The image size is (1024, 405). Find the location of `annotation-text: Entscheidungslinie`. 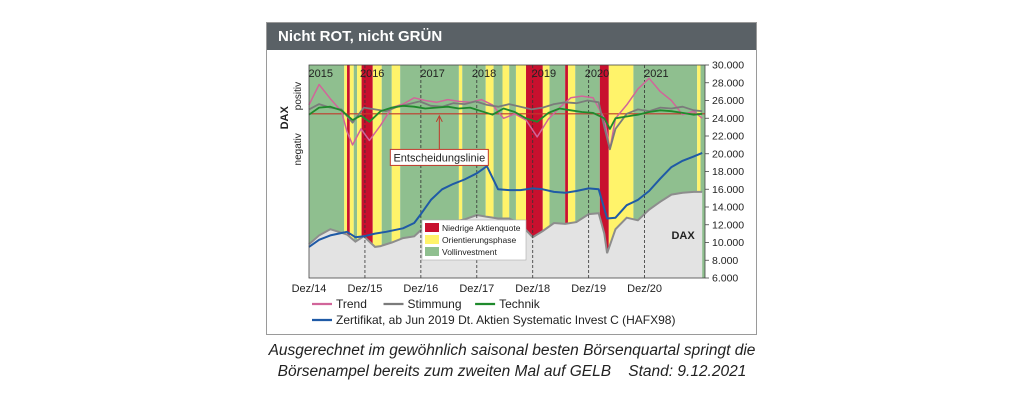

annotation-text: Entscheidungslinie is located at coordinates (439, 158).